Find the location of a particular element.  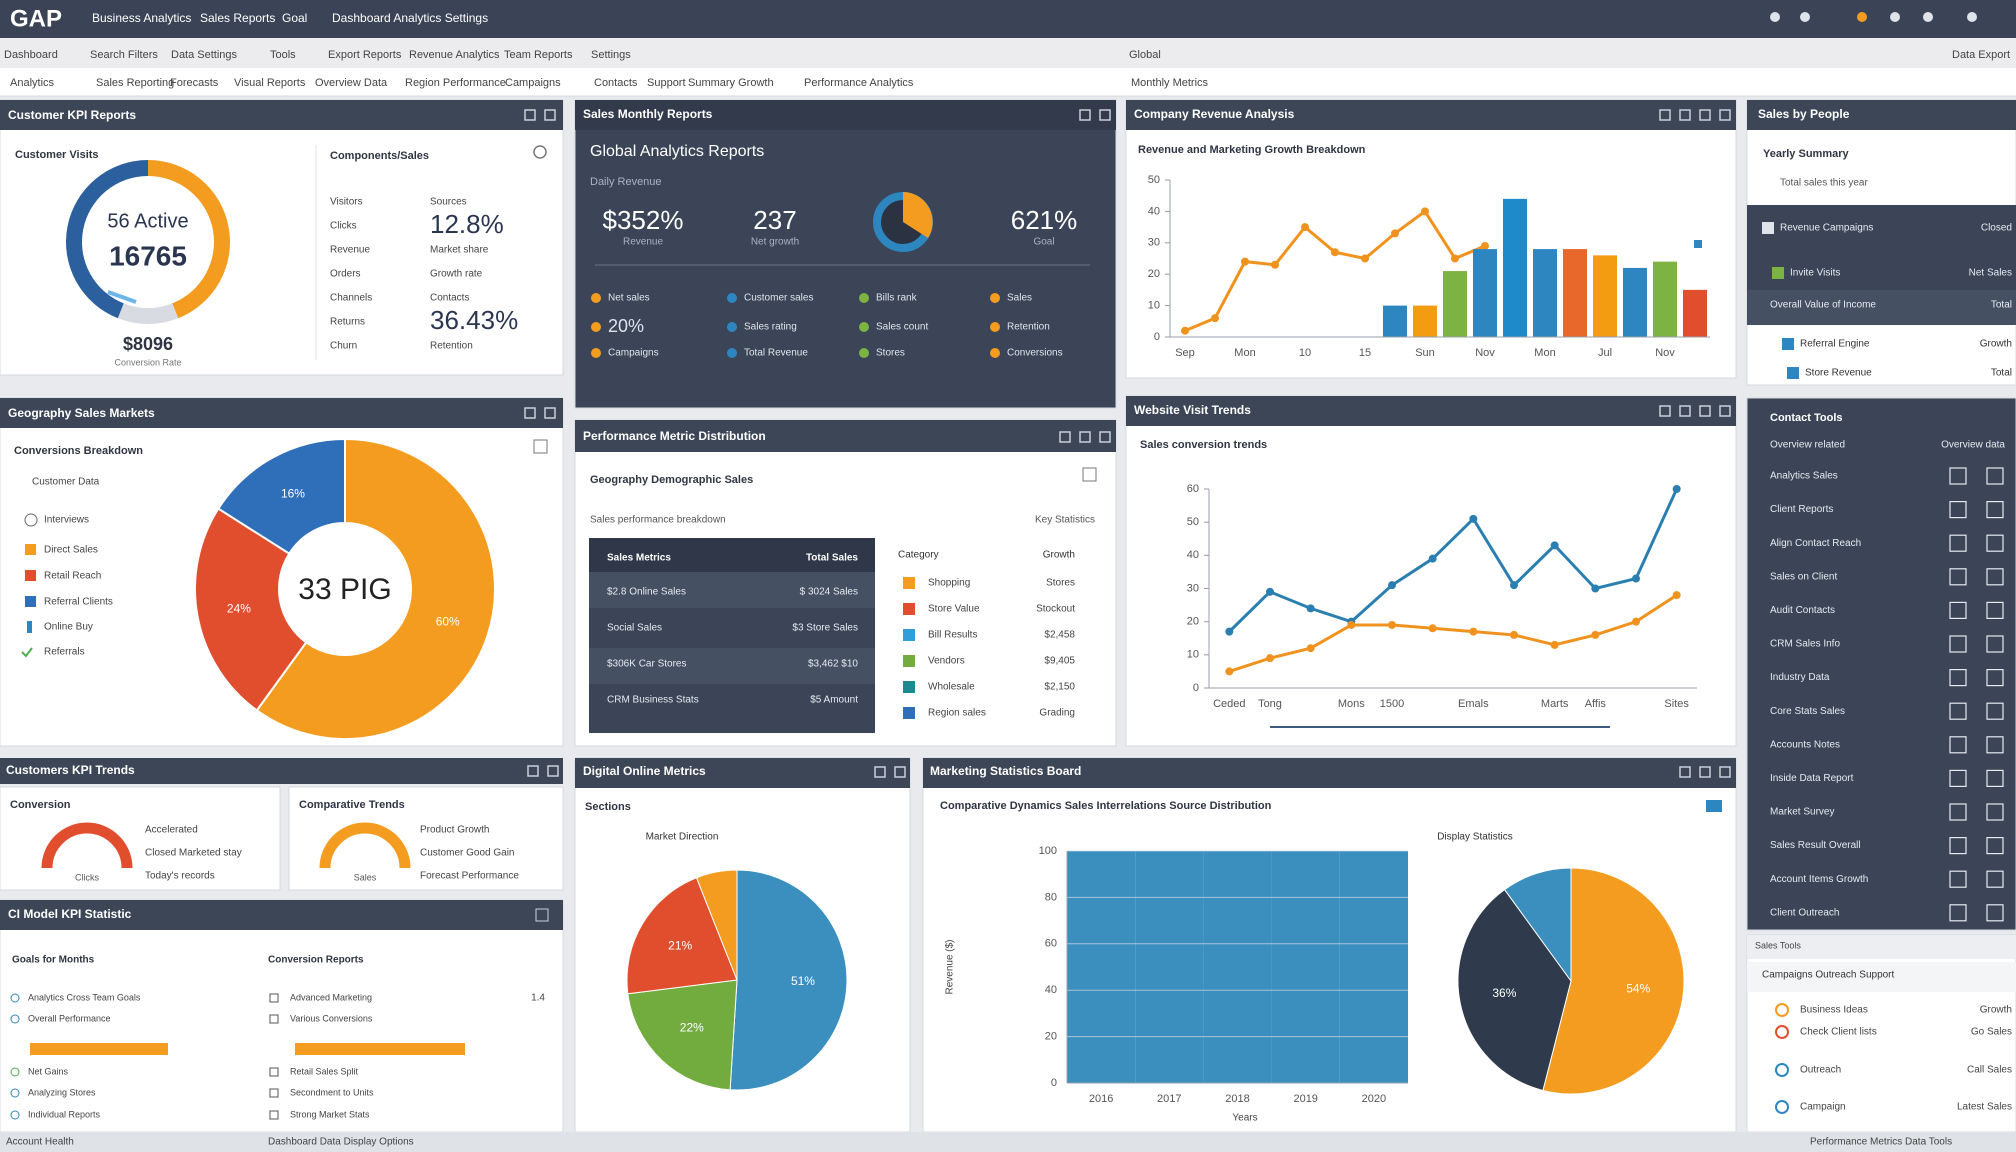

data-label: 22% is located at coordinates (692, 1027).